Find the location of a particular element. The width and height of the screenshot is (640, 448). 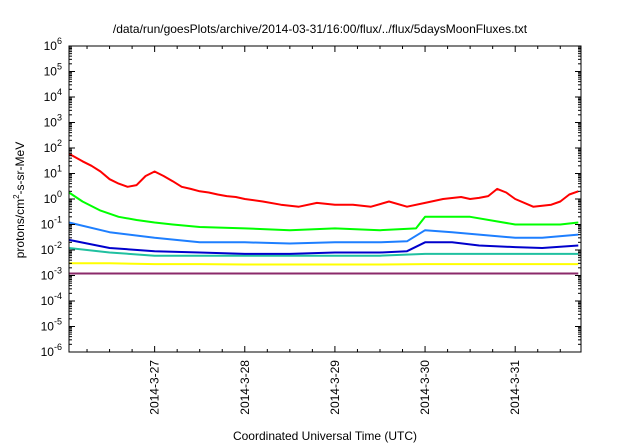

y-tick-label-12: 10⁶ is located at coordinates (53, 44).